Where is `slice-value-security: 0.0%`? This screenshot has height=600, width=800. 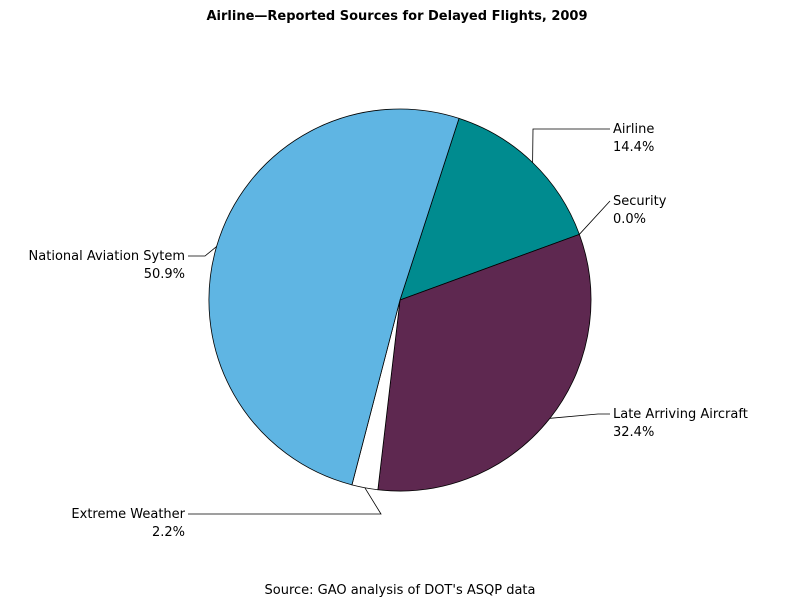 slice-value-security: 0.0% is located at coordinates (629, 219).